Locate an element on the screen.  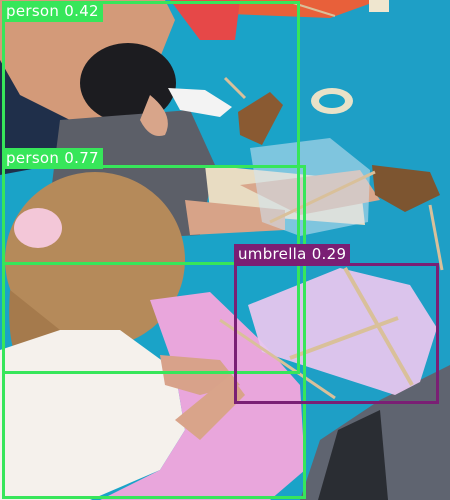
detection-label-umbrella: umbrella 0.29 is located at coordinates (292, 254).